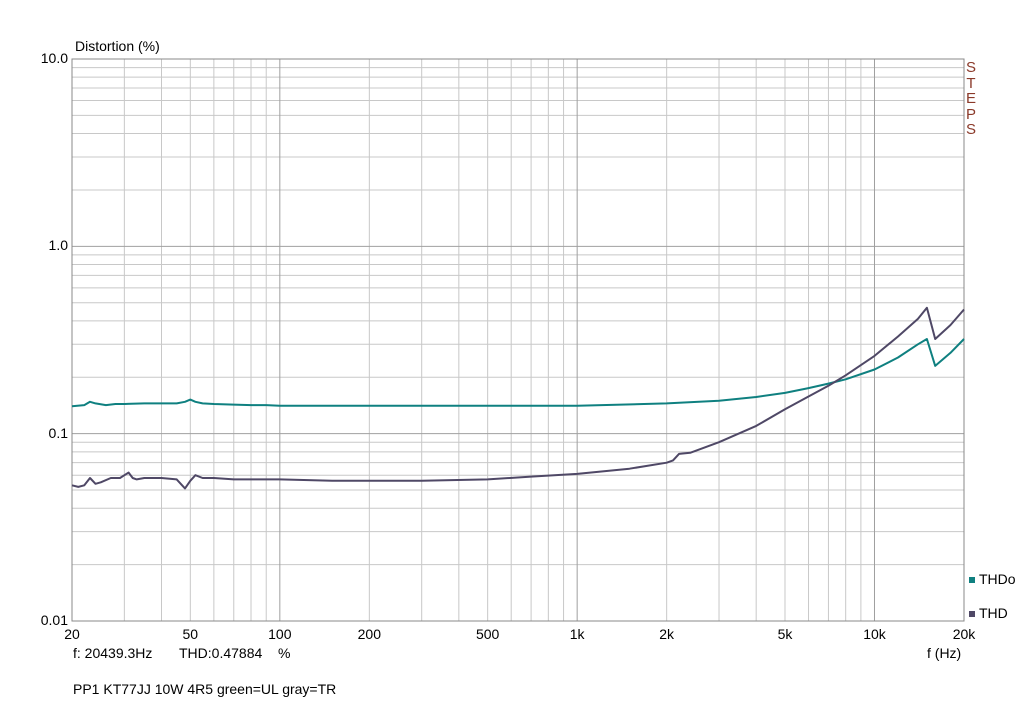 The height and width of the screenshot is (701, 1024). Describe the element at coordinates (369, 634) in the screenshot. I see `x-tick-label: 200` at that location.